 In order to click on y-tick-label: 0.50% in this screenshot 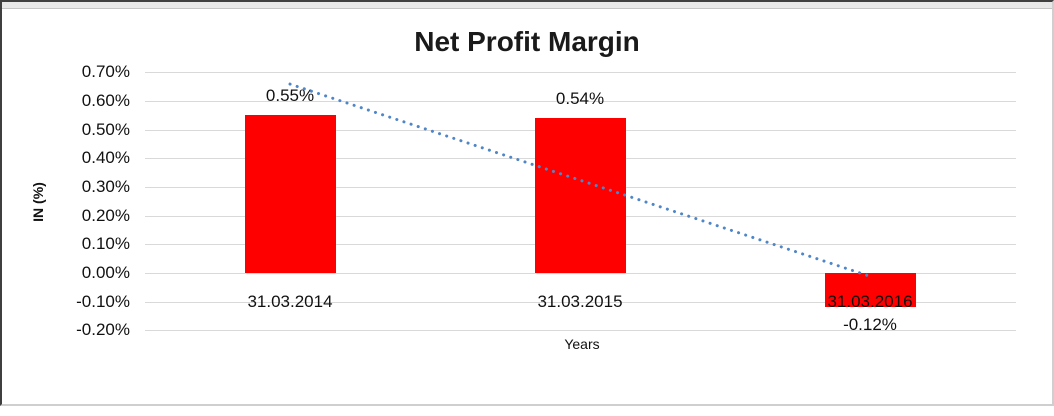, I will do `click(105, 129)`.